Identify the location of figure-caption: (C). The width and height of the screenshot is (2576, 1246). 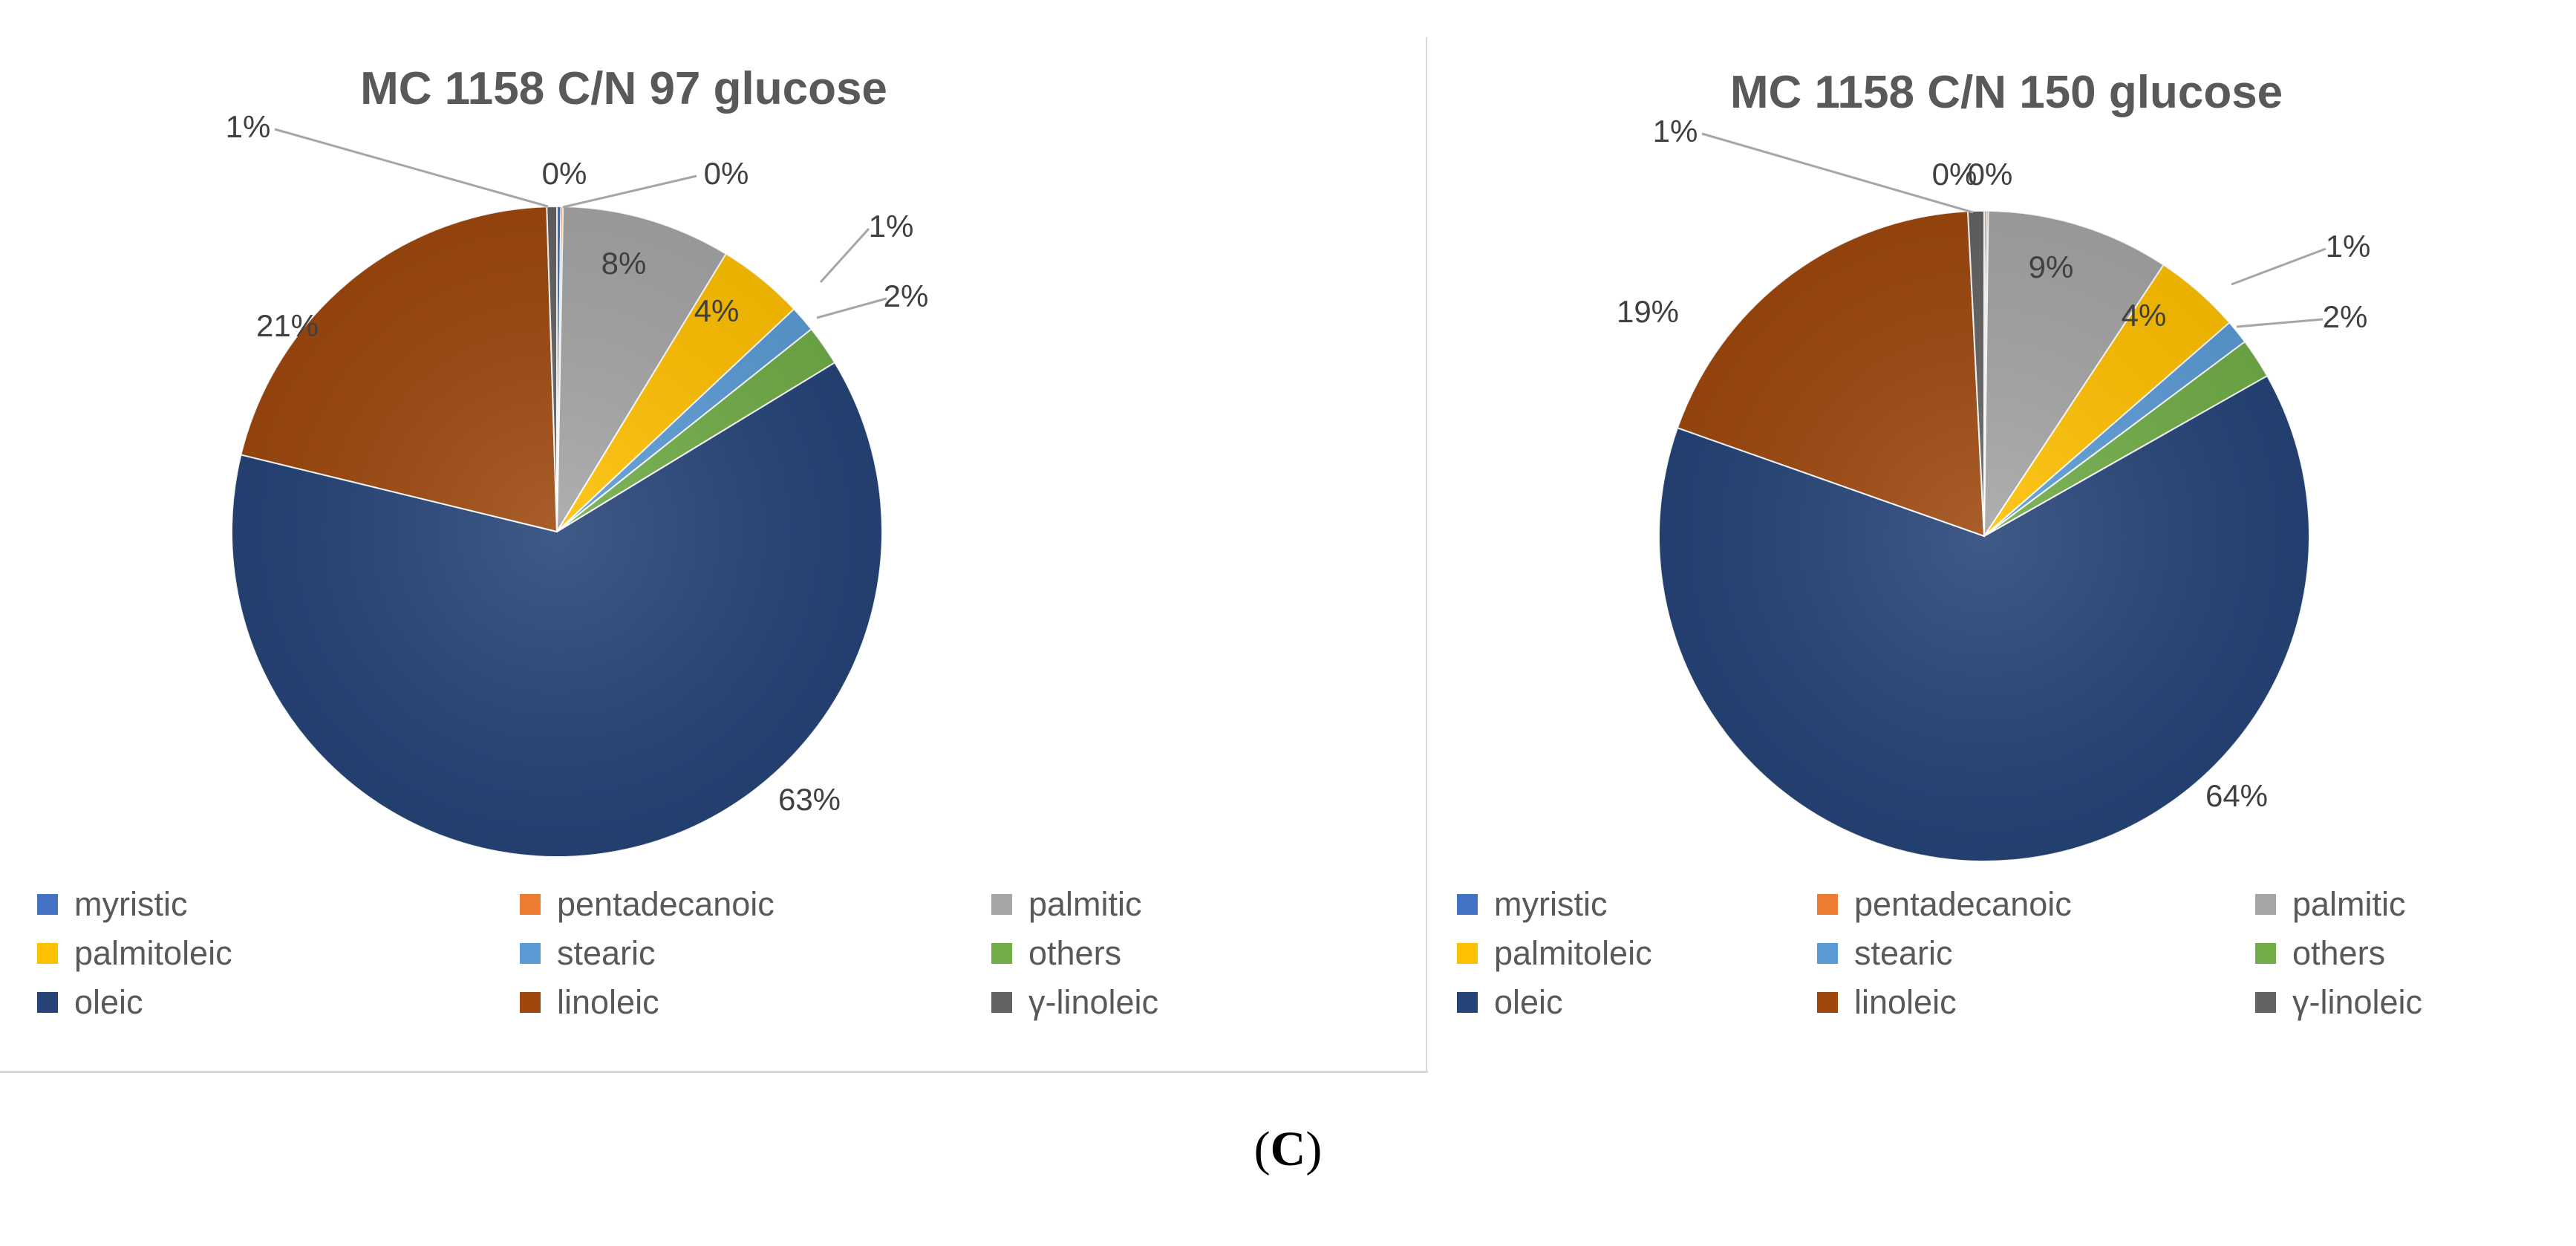
(1288, 1149).